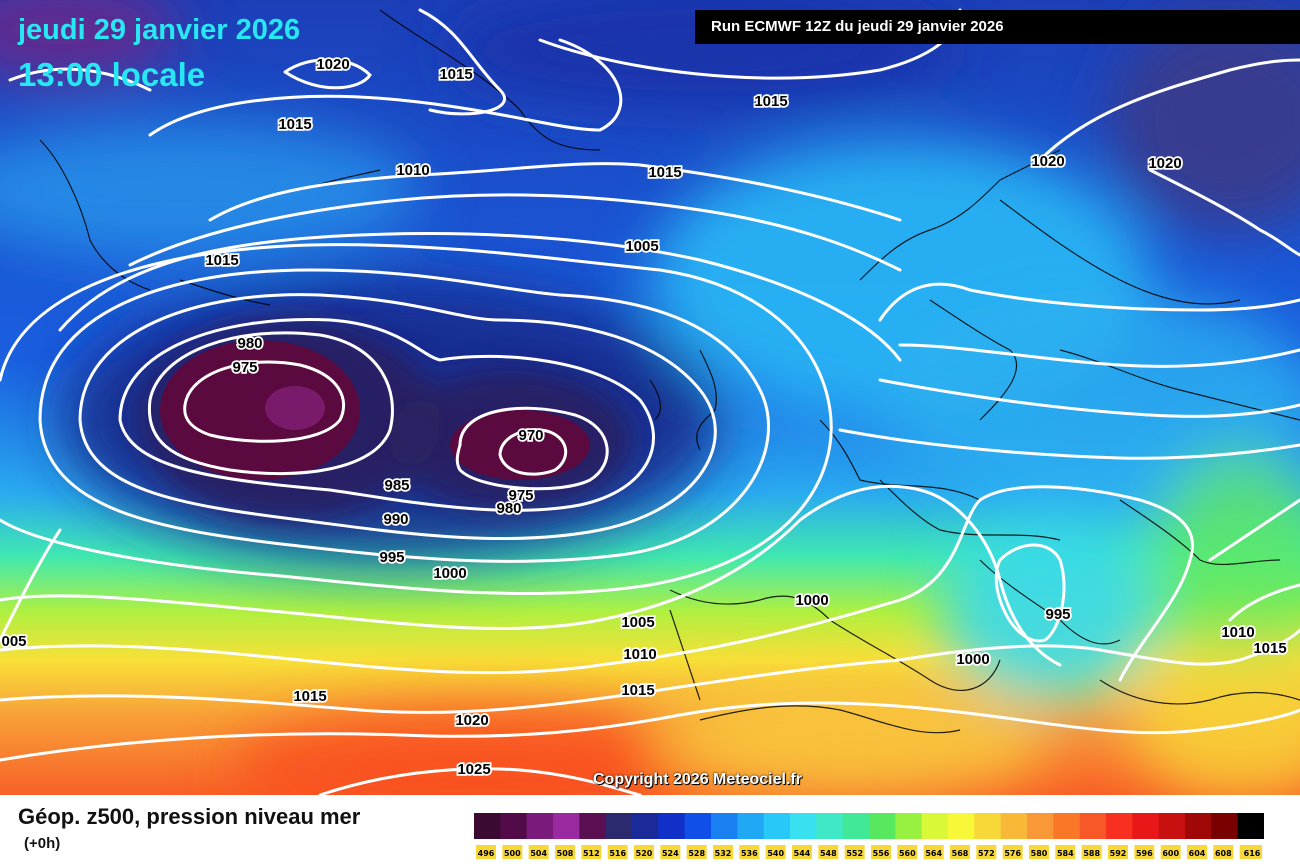  I want to click on isobar-label: 005, so click(13, 641).